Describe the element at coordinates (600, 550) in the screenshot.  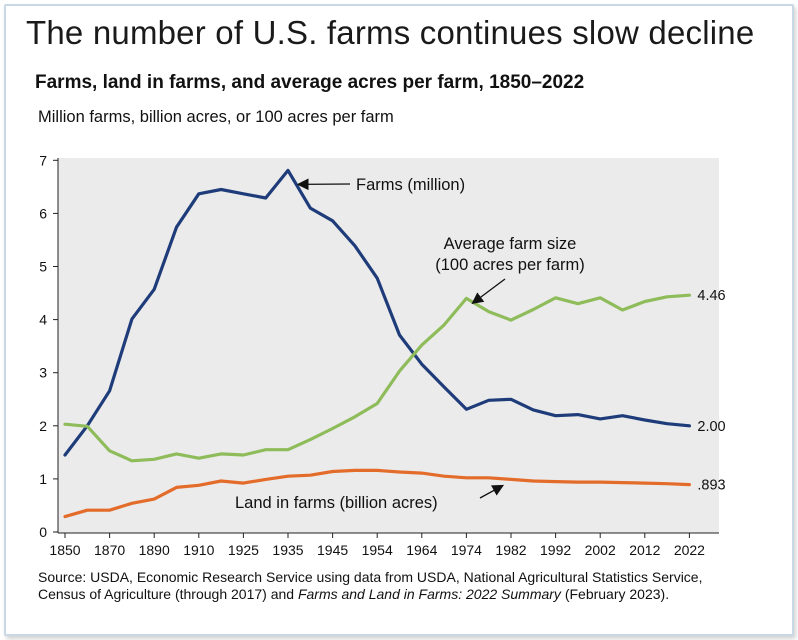
I see `x-tick-label: 2002` at that location.